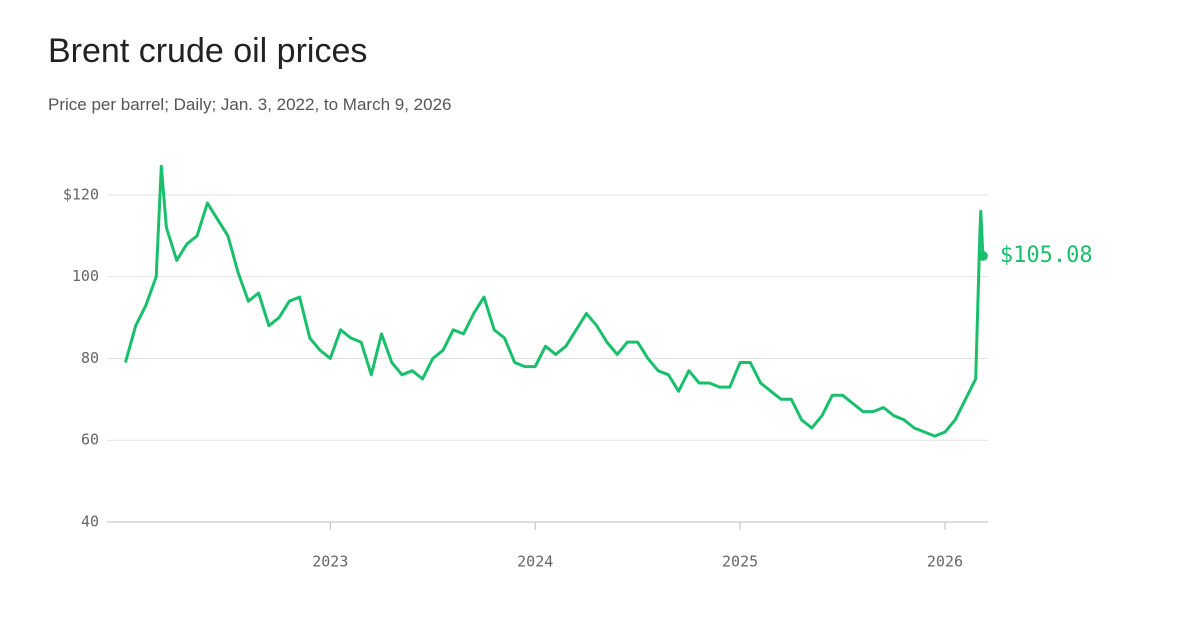  Describe the element at coordinates (207, 51) in the screenshot. I see `chart-title: Brent crude oil prices` at that location.